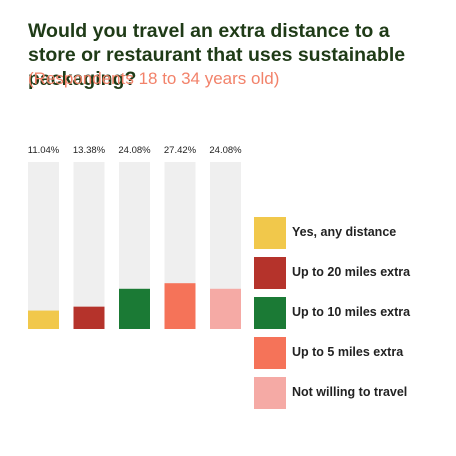 This screenshot has height=456, width=456. Describe the element at coordinates (344, 232) in the screenshot. I see `legend-label: Yes, any distance` at that location.